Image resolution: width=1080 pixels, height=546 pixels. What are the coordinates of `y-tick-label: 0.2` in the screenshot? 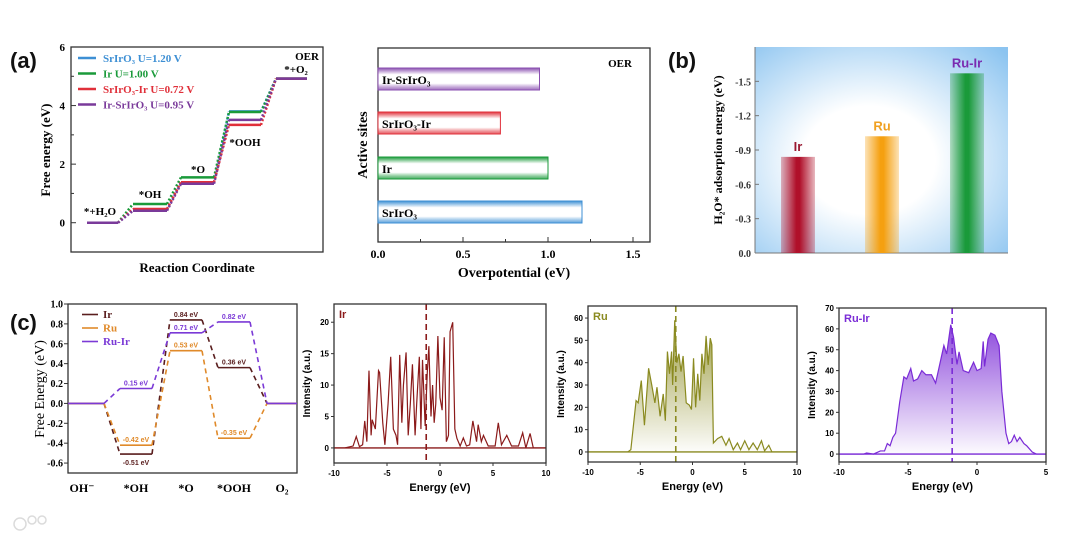 It's located at (57, 384).